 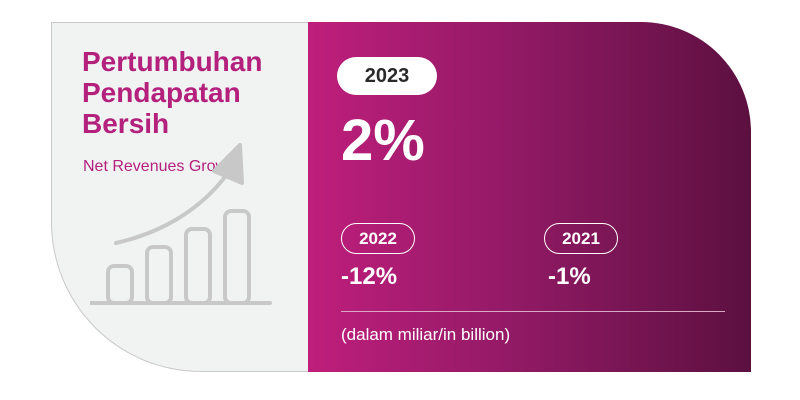 What do you see at coordinates (569, 276) in the screenshot?
I see `growth-value-2021: -1%` at bounding box center [569, 276].